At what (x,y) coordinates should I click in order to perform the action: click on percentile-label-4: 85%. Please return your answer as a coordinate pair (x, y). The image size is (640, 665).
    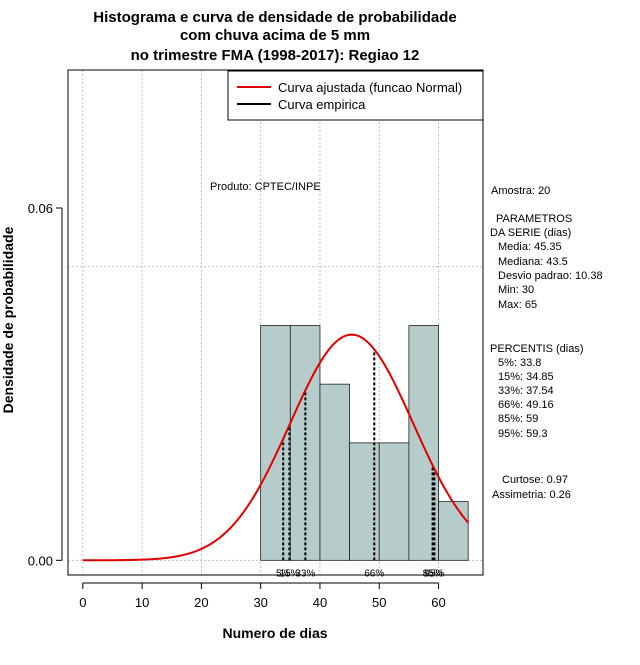
    Looking at the image, I should click on (433, 573).